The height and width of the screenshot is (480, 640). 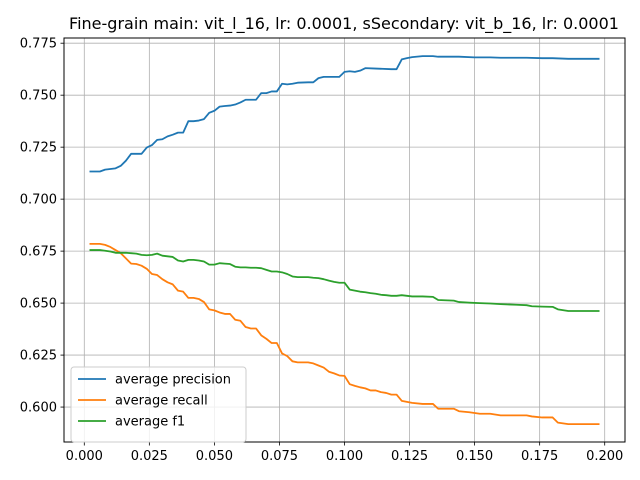 What do you see at coordinates (279, 456) in the screenshot?
I see `x-tick-label: 0.075` at bounding box center [279, 456].